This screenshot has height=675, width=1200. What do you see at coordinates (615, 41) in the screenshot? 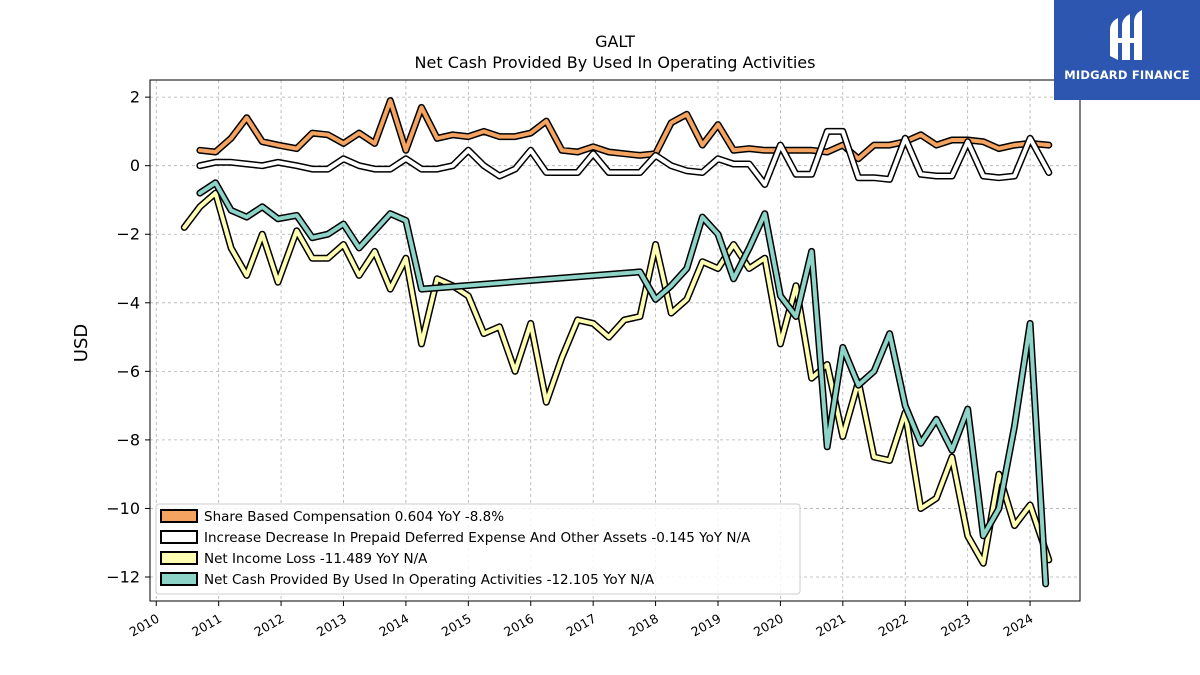
I see `chart-title: GALT` at bounding box center [615, 41].